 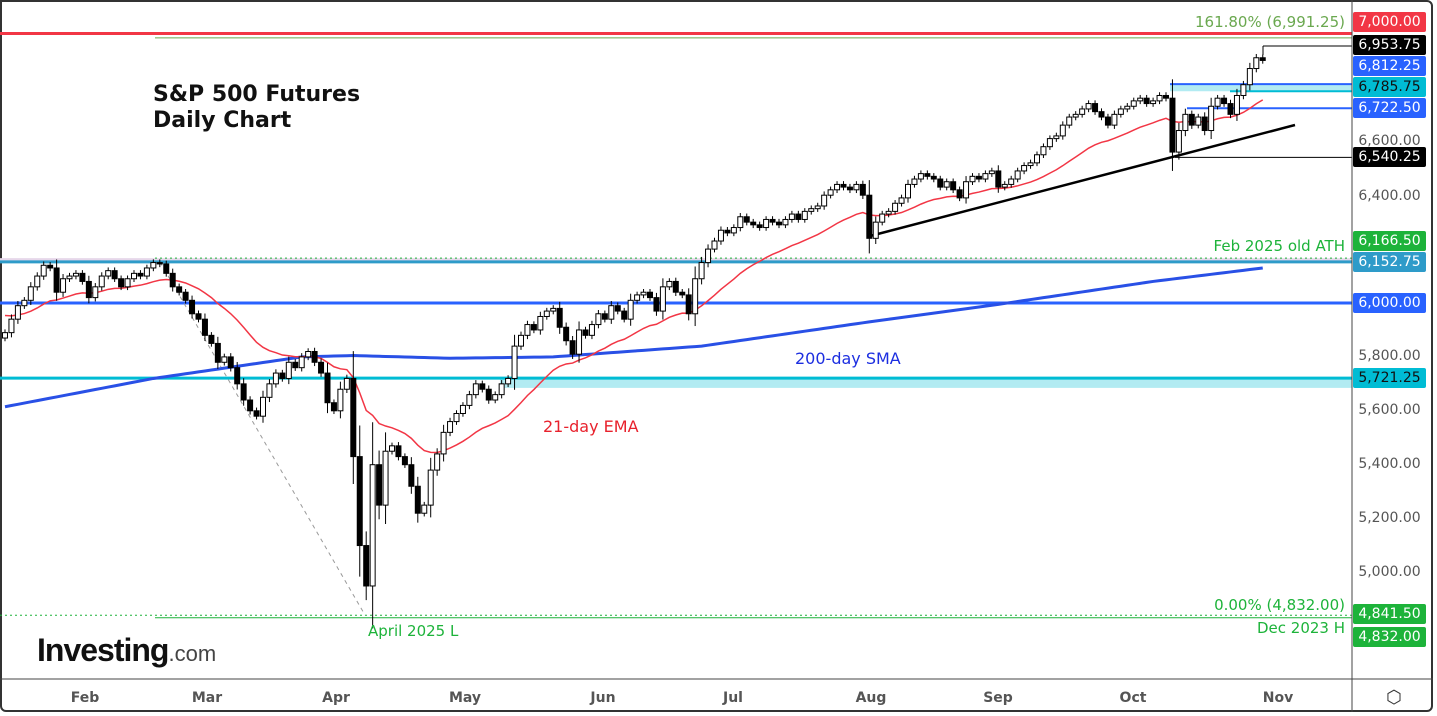 I want to click on settings-hexagon-icon: ⬡, so click(x=1394, y=697).